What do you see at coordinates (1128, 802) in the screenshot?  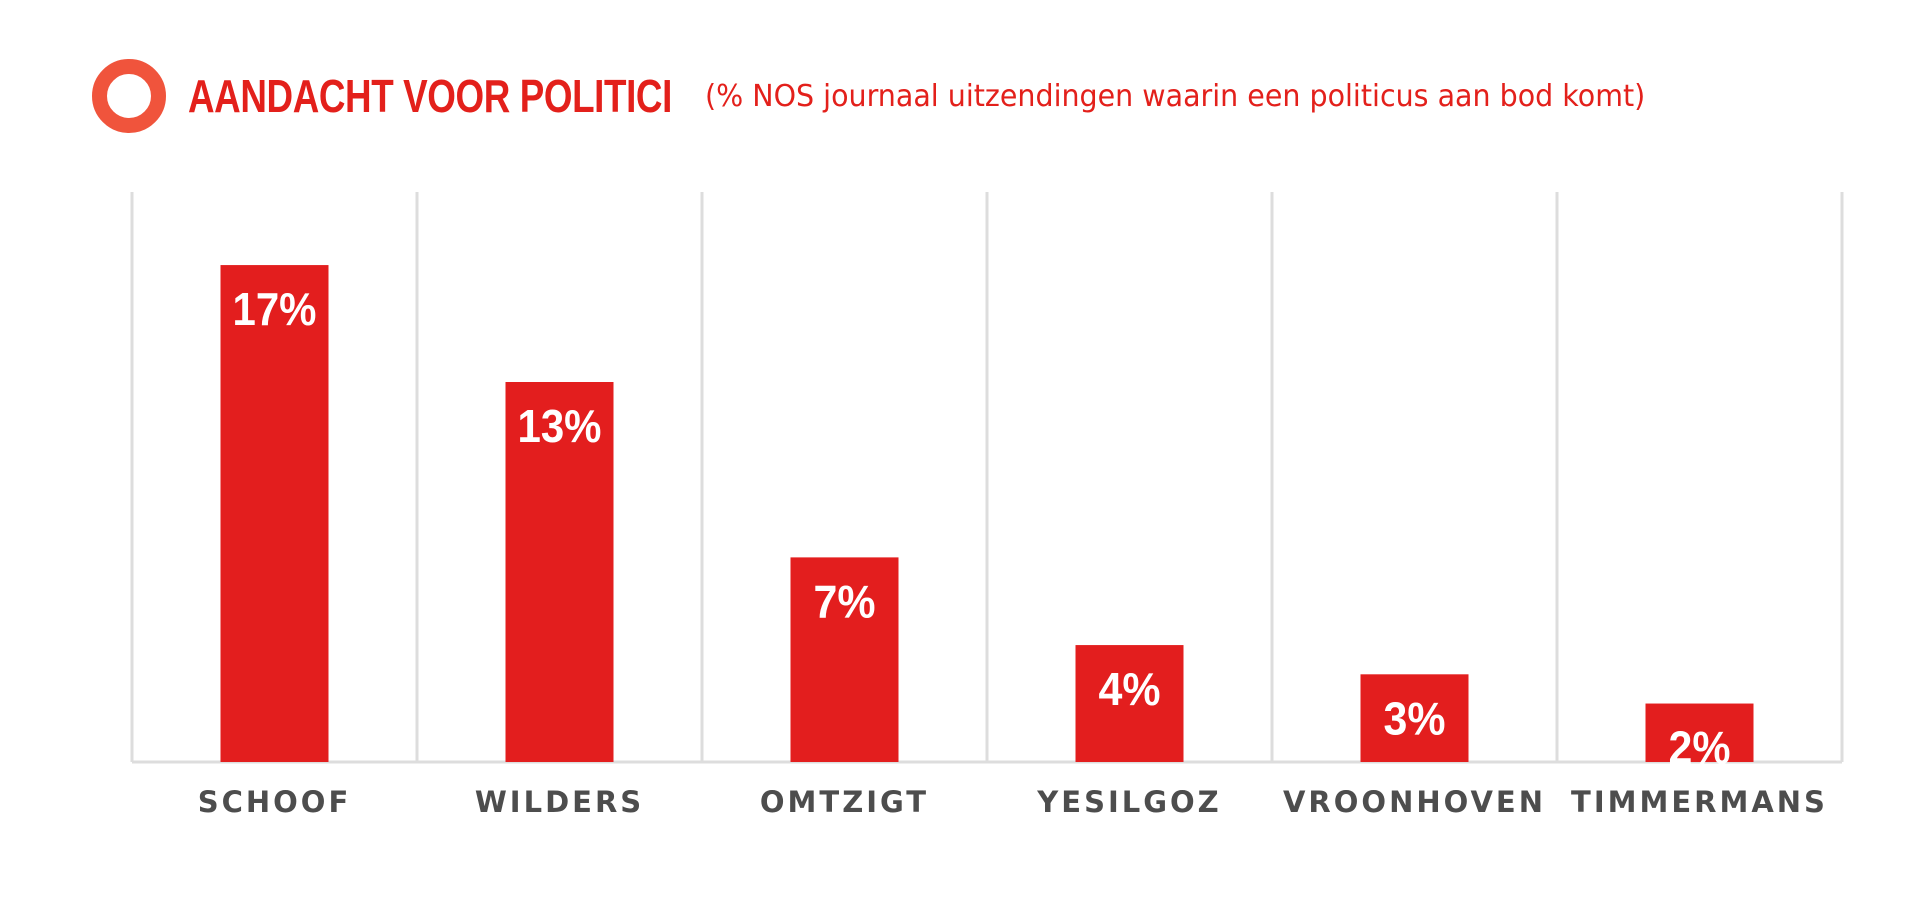 I see `category-label: YESILGOZ` at bounding box center [1128, 802].